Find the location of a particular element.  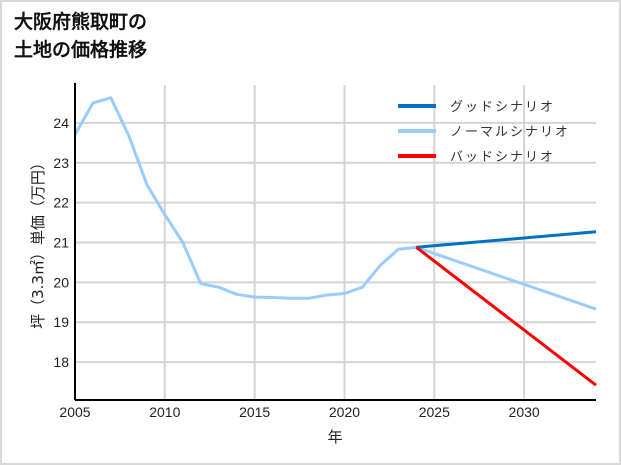

y-tick-label: 18 is located at coordinates (61, 362).